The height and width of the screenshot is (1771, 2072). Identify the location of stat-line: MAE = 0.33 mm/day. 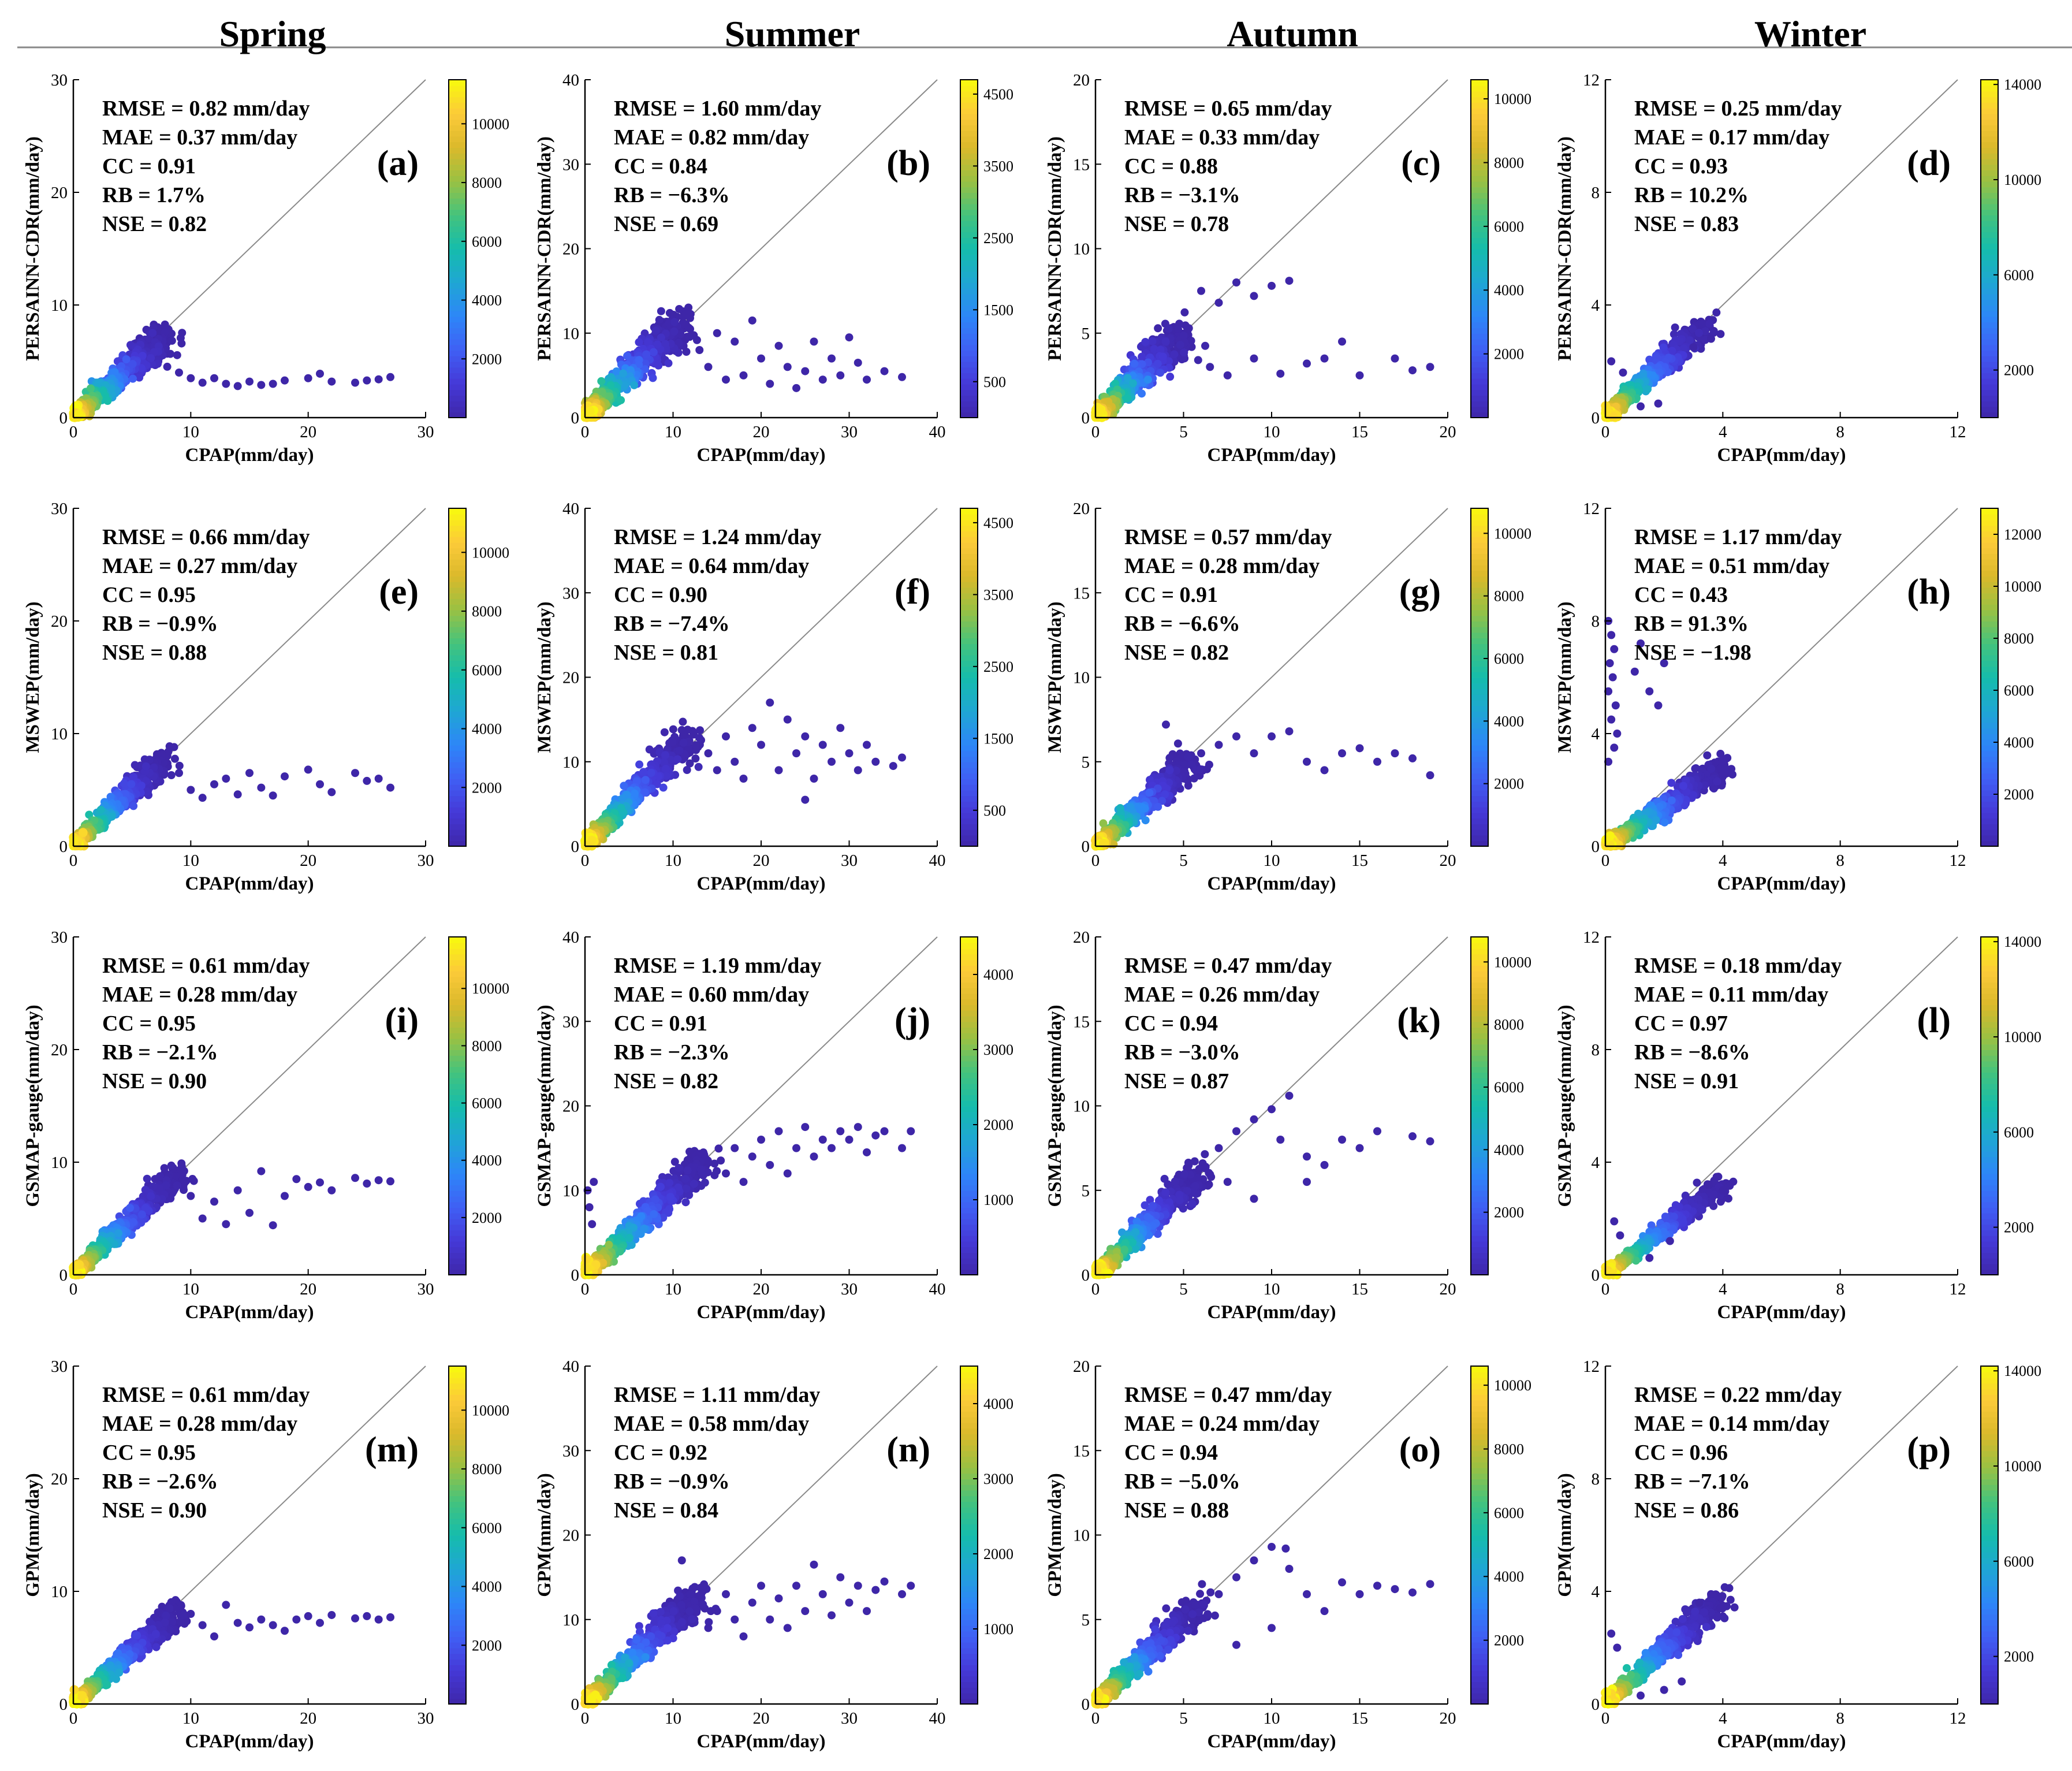
(1222, 137).